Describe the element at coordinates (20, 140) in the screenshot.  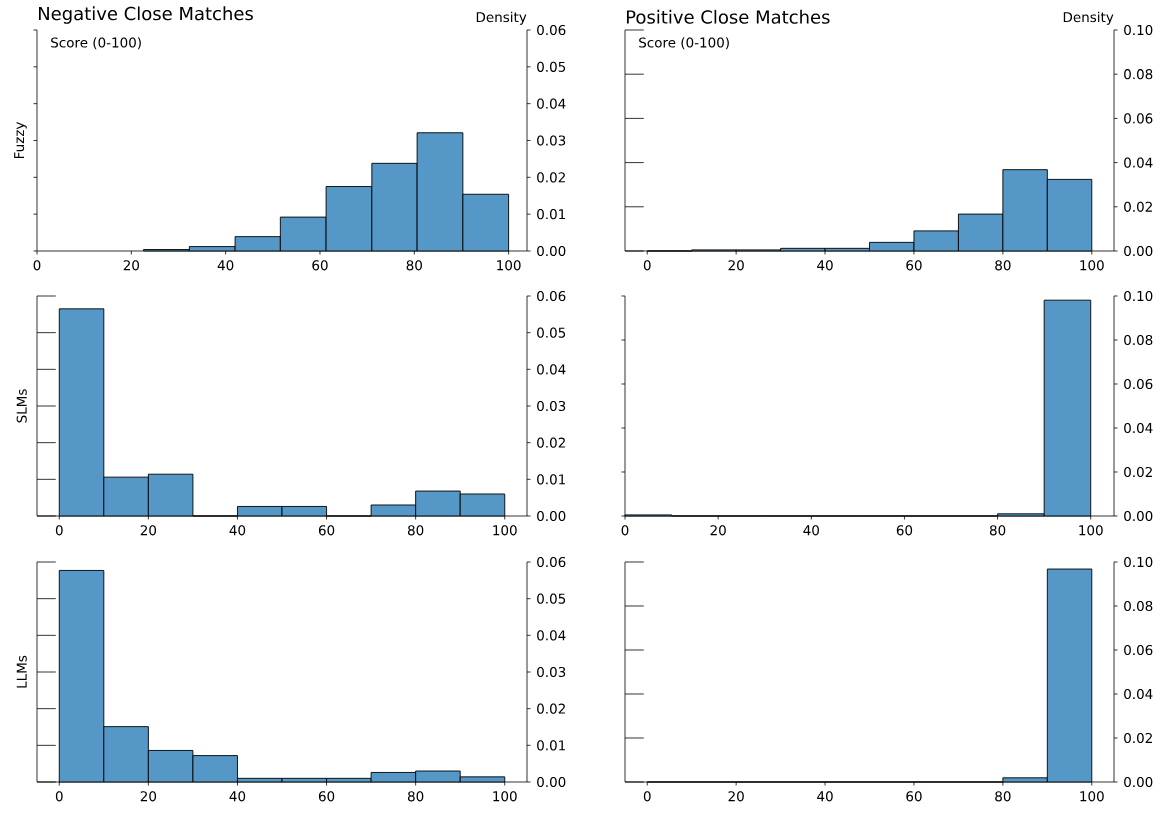
I see `text: Fuzzy` at that location.